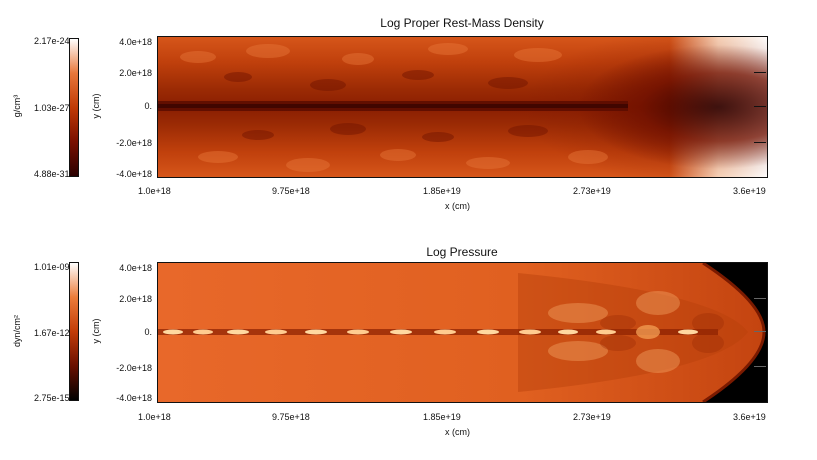 The height and width of the screenshot is (460, 817). I want to click on density-ytick: 0., so click(148, 106).